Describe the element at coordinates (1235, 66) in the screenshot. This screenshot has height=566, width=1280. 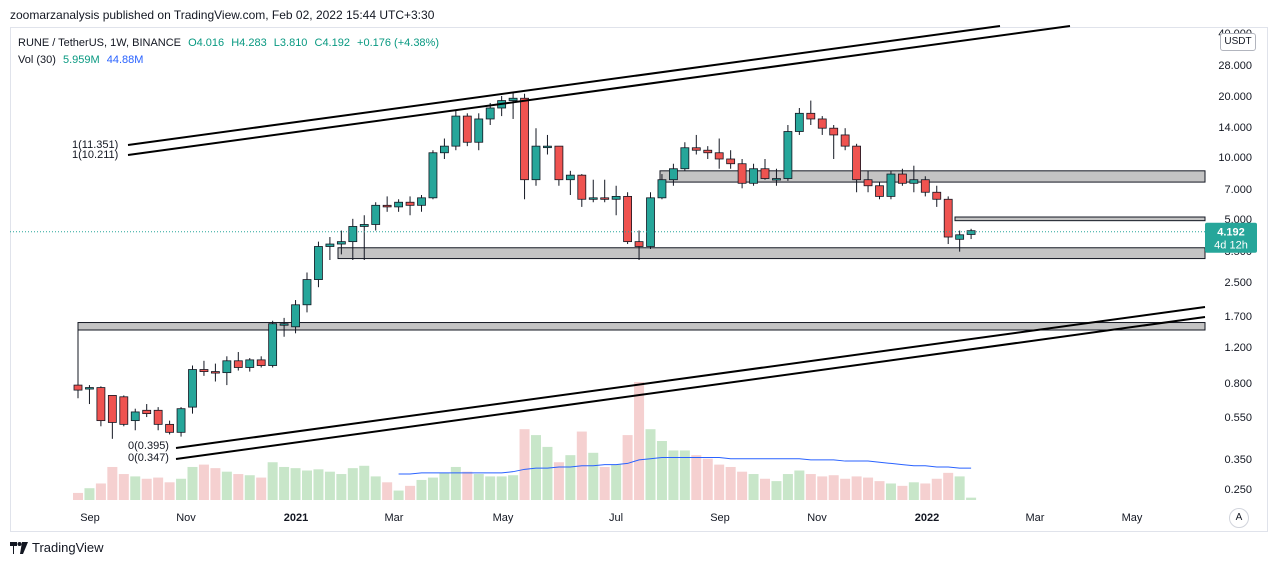
I see `price-tick: 28.000` at that location.